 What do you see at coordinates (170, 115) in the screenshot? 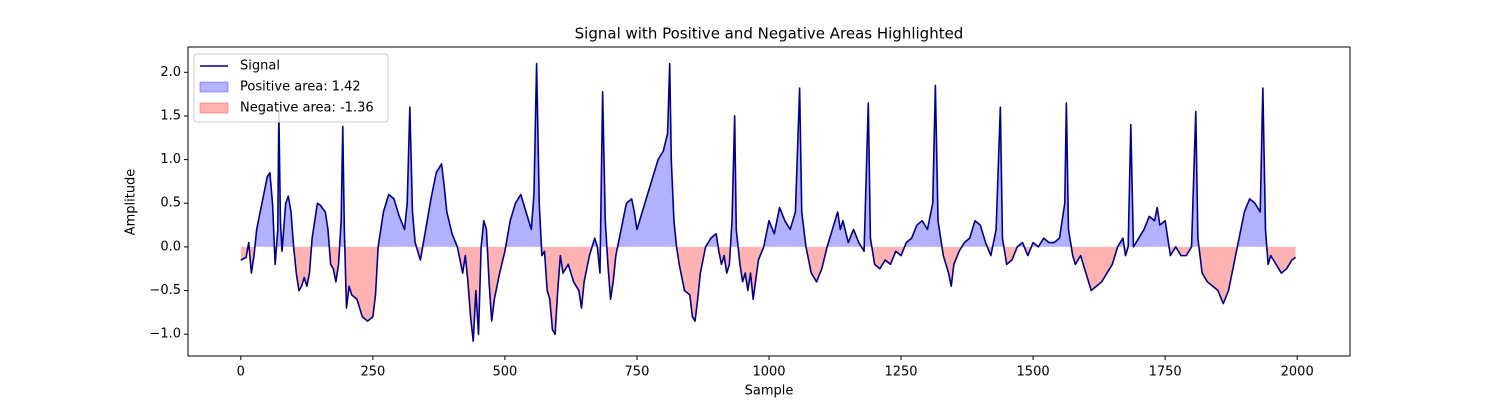
I see `y-tick-label: 1.5` at bounding box center [170, 115].